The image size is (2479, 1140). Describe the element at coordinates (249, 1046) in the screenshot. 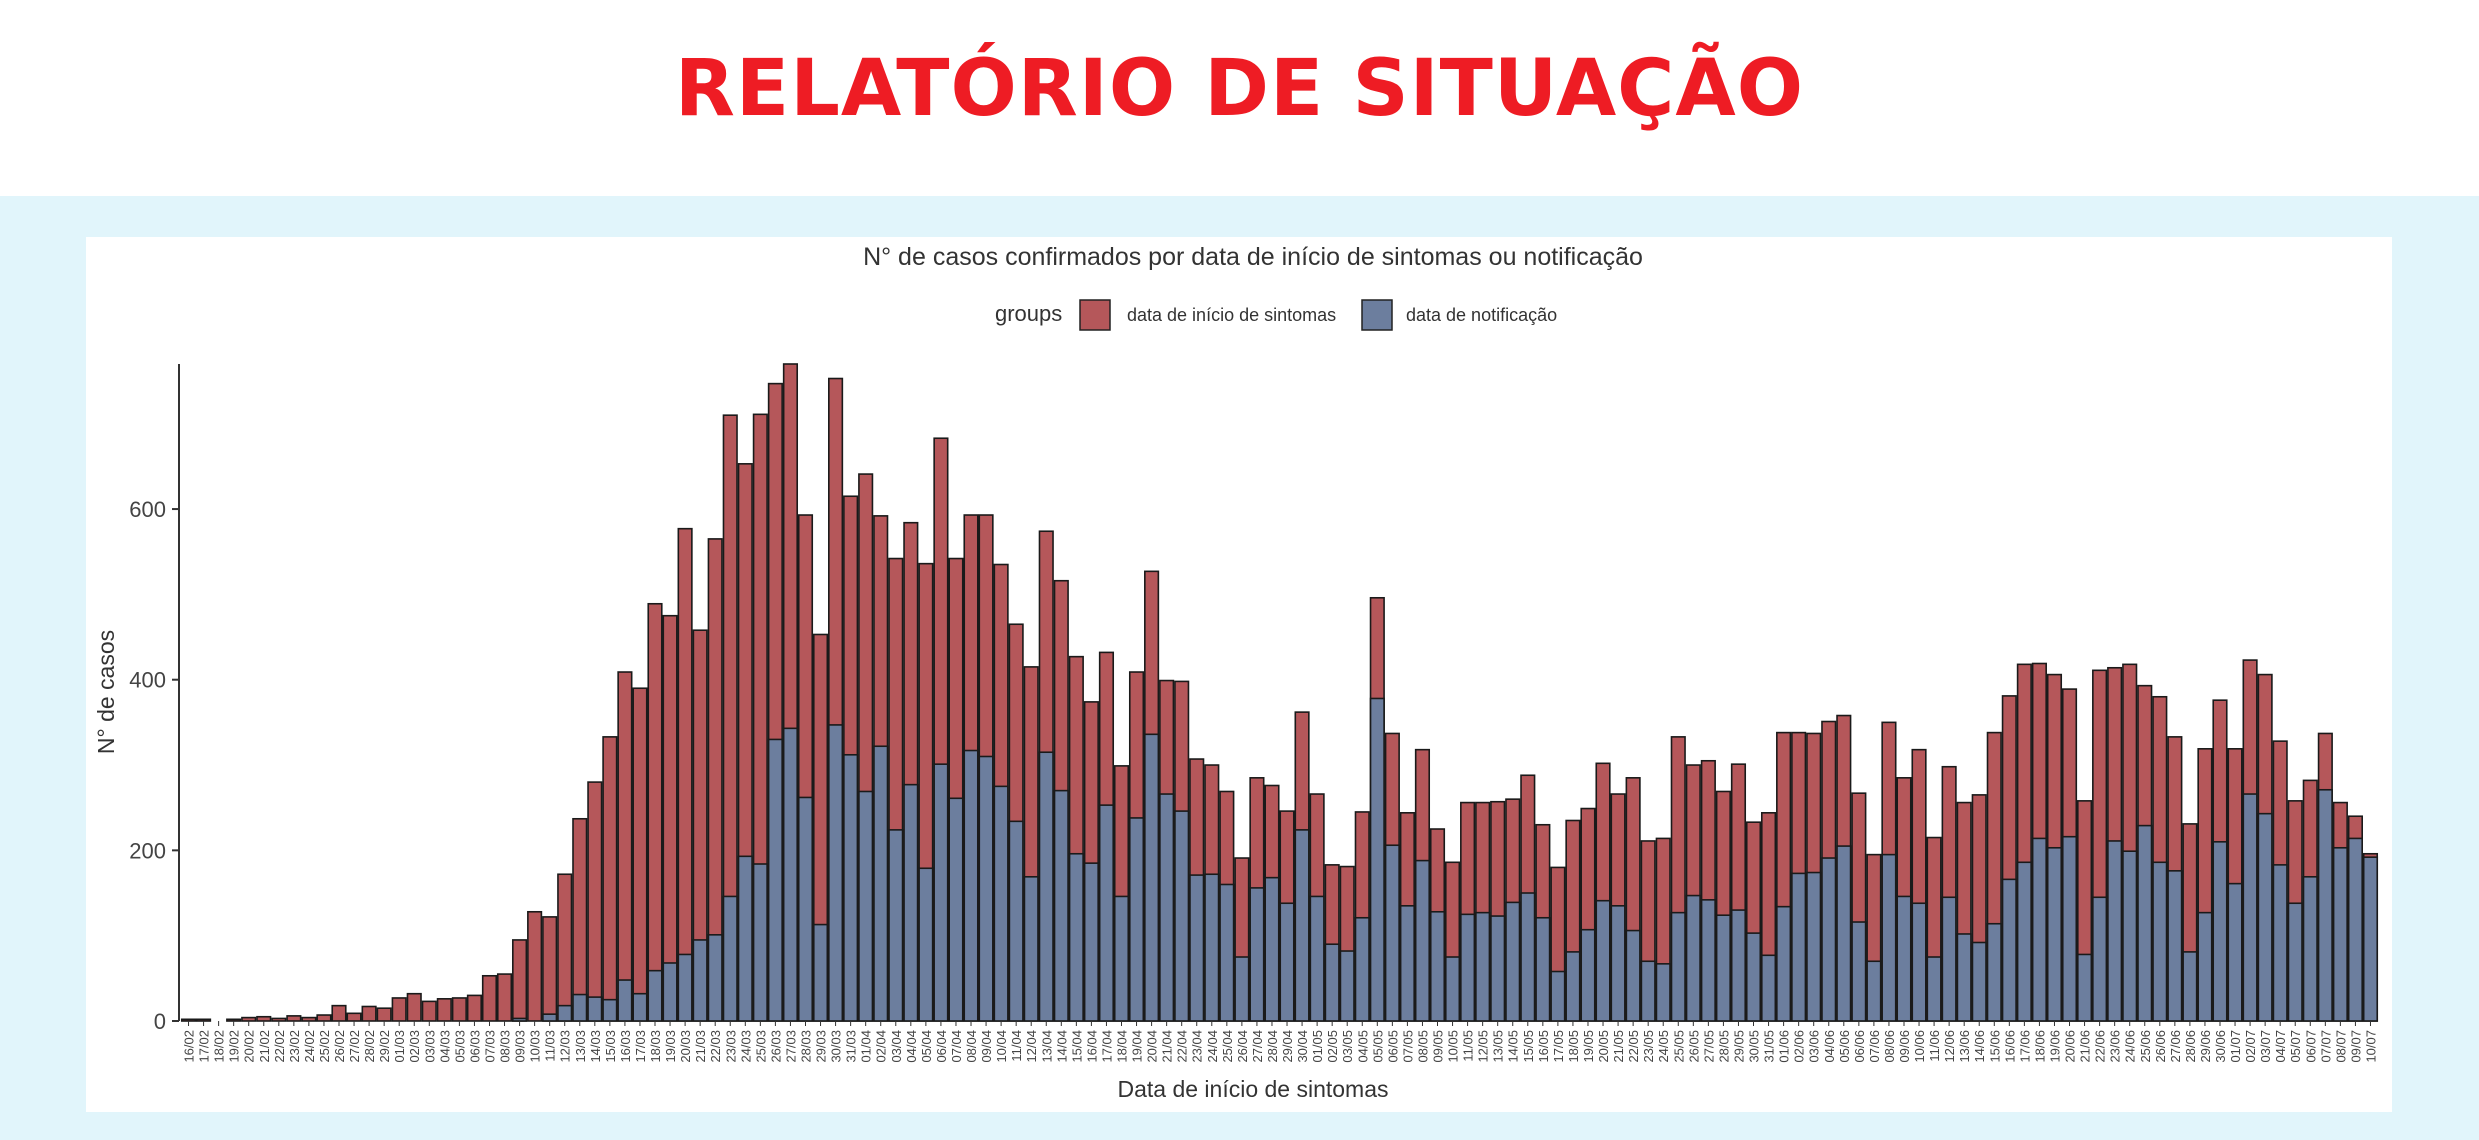

I see `x-tick-label: 20/02` at that location.